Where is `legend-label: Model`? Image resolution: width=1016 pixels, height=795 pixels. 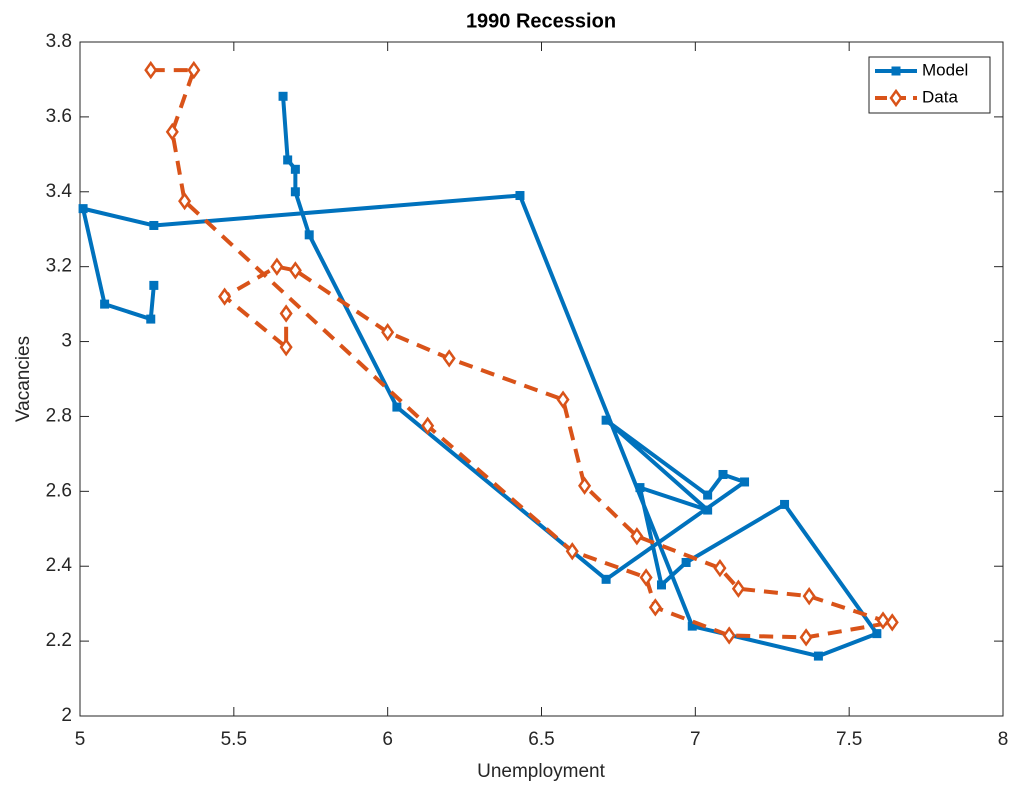
legend-label: Model is located at coordinates (945, 69).